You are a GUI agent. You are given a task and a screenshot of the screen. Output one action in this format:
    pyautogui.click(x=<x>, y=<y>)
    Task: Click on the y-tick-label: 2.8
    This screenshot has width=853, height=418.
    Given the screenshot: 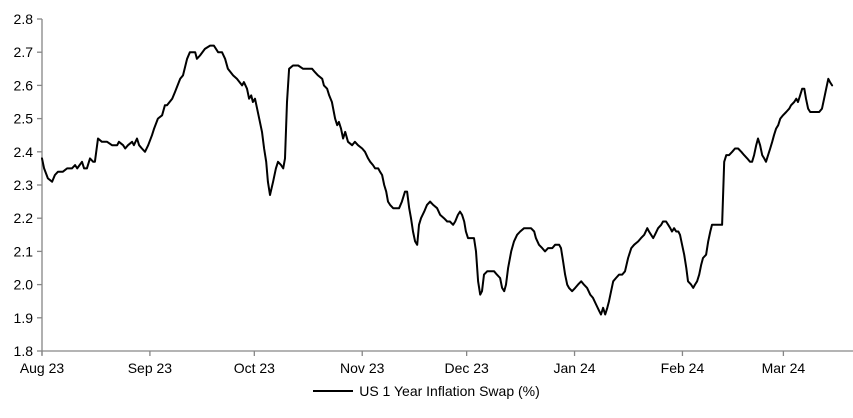 What is the action you would take?
    pyautogui.click(x=24, y=19)
    